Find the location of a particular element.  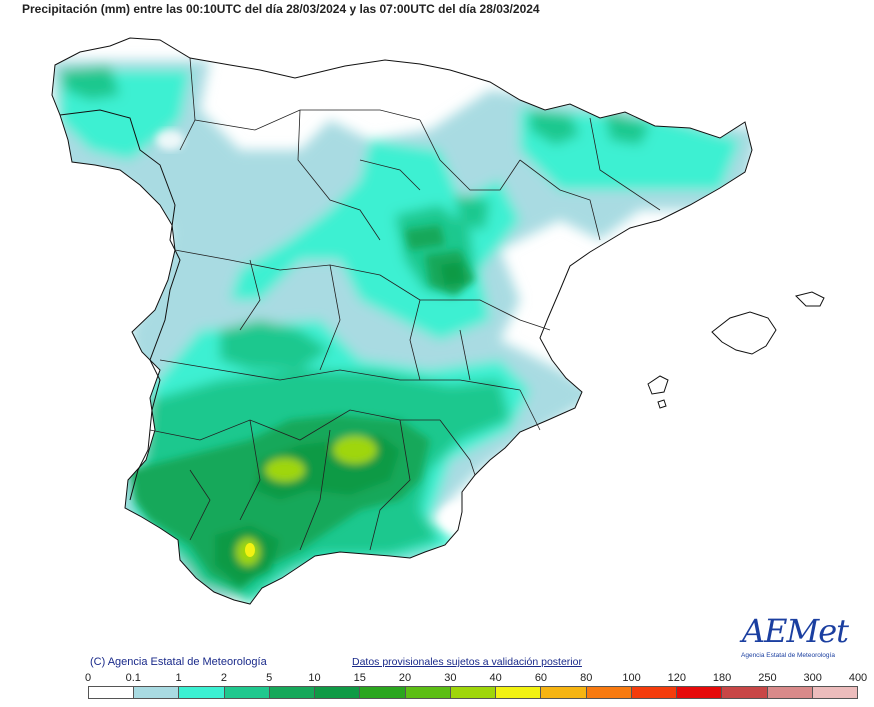

aemet-logo: AEMet Agencia Estatal de Meteorología is located at coordinates (798, 638).